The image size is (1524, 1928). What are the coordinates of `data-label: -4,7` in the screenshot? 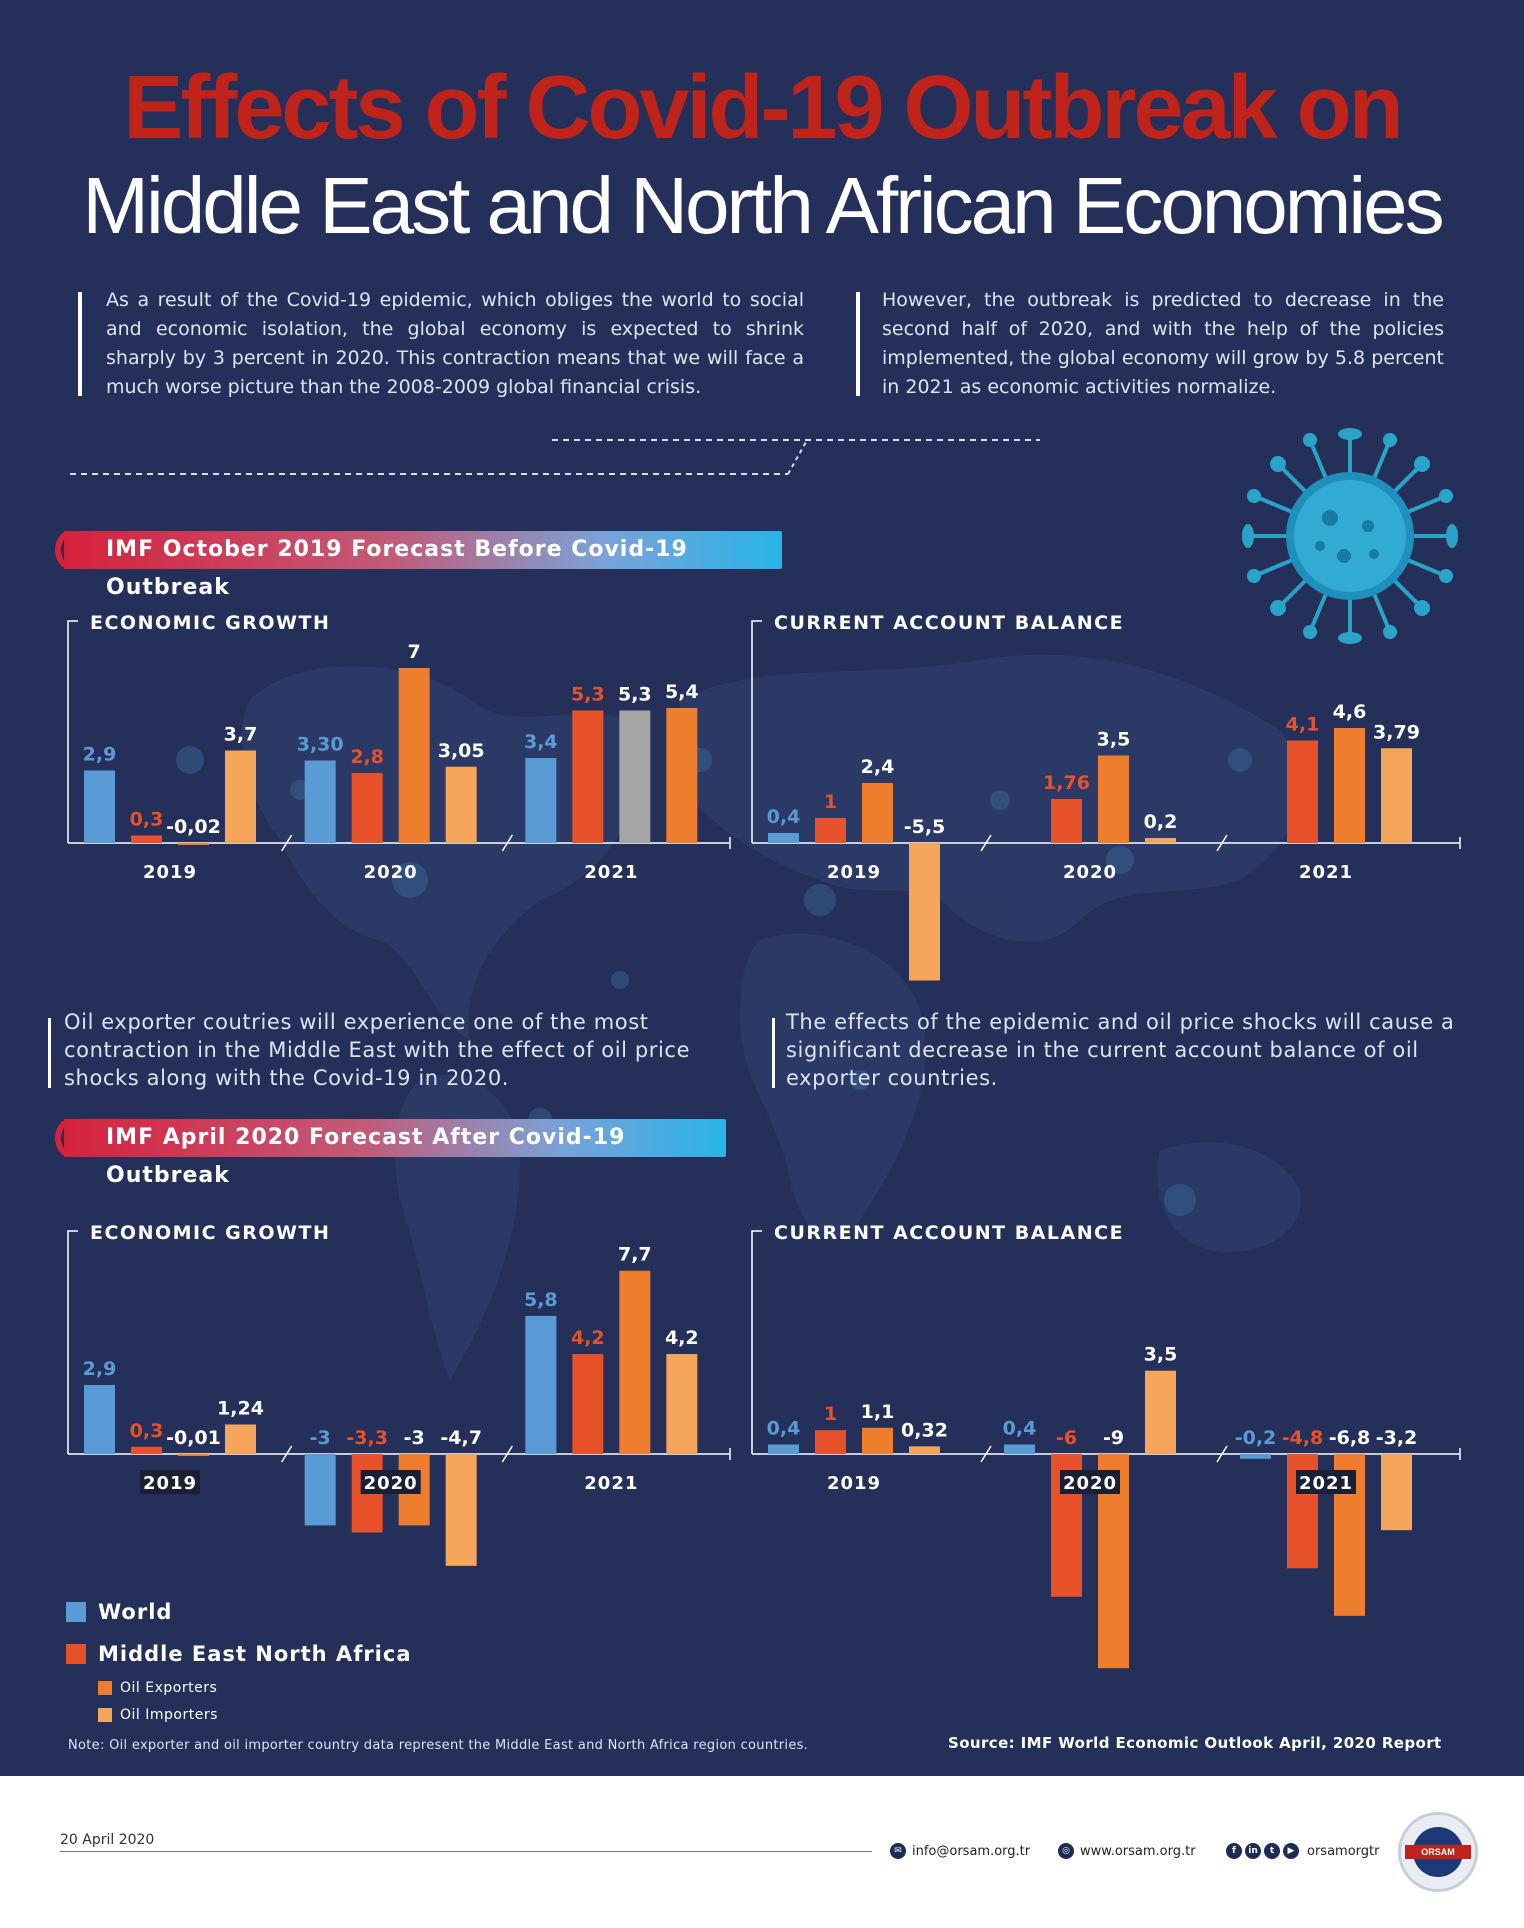 It's located at (461, 1438).